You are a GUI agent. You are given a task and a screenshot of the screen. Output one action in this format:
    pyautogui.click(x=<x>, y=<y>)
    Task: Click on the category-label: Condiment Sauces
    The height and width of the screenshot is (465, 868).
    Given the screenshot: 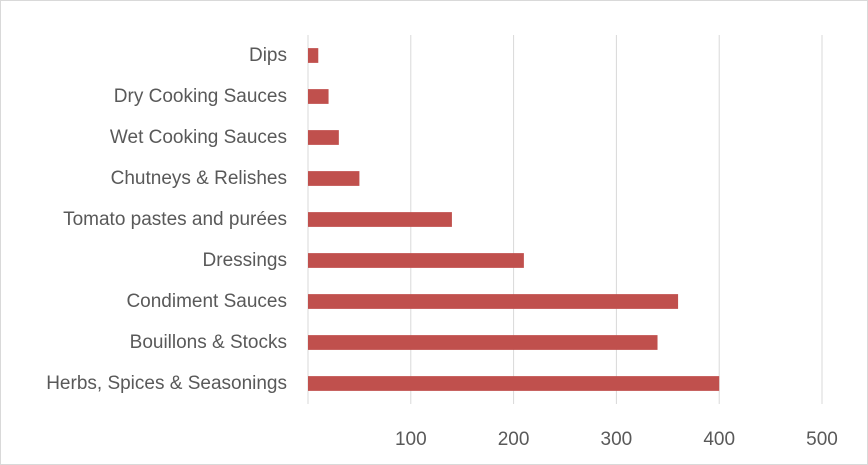 What is the action you would take?
    pyautogui.click(x=206, y=301)
    